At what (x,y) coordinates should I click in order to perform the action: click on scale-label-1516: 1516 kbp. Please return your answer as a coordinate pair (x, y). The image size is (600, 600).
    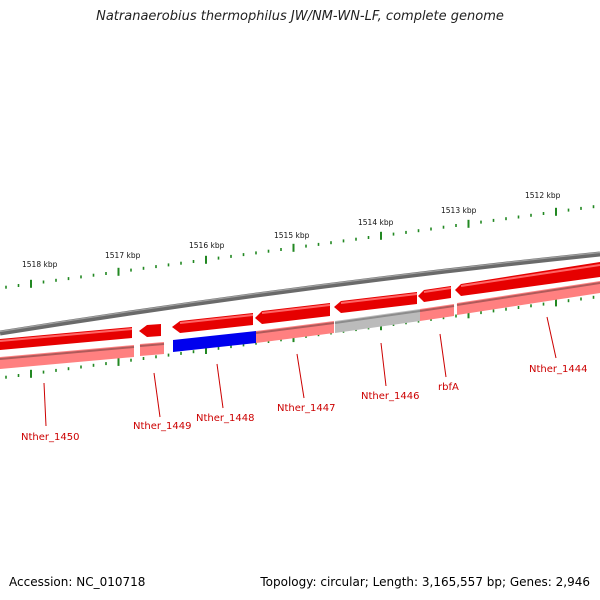
    Looking at the image, I should click on (207, 245).